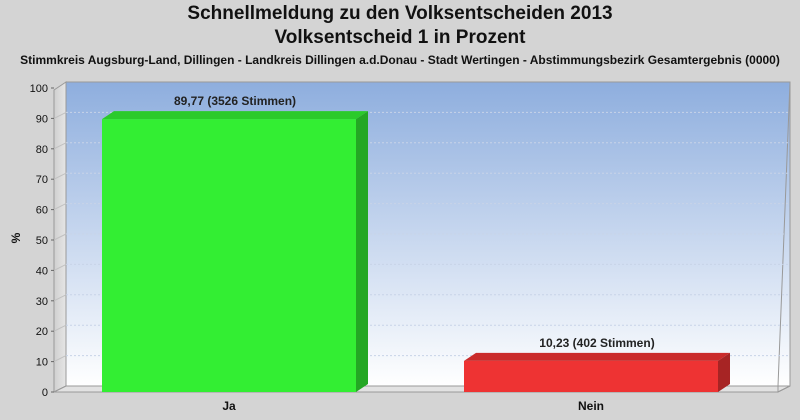  What do you see at coordinates (591, 376) in the screenshot?
I see `bar-nein` at bounding box center [591, 376].